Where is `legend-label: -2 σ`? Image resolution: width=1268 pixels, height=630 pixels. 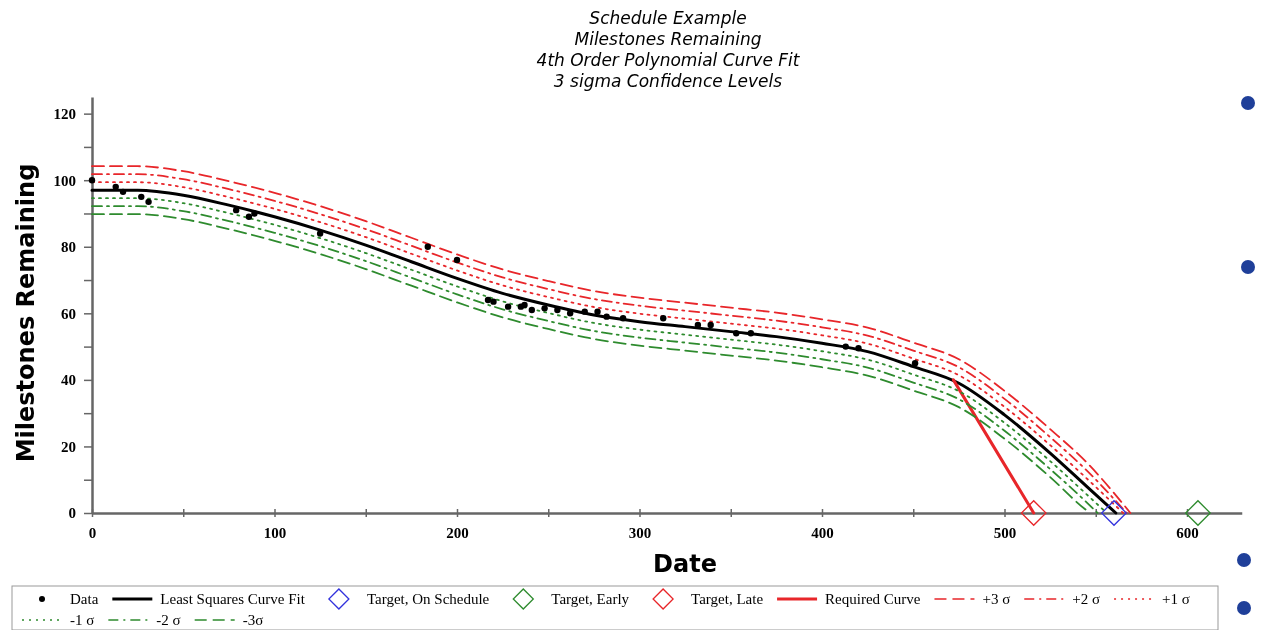
legend-label: -2 σ is located at coordinates (168, 620).